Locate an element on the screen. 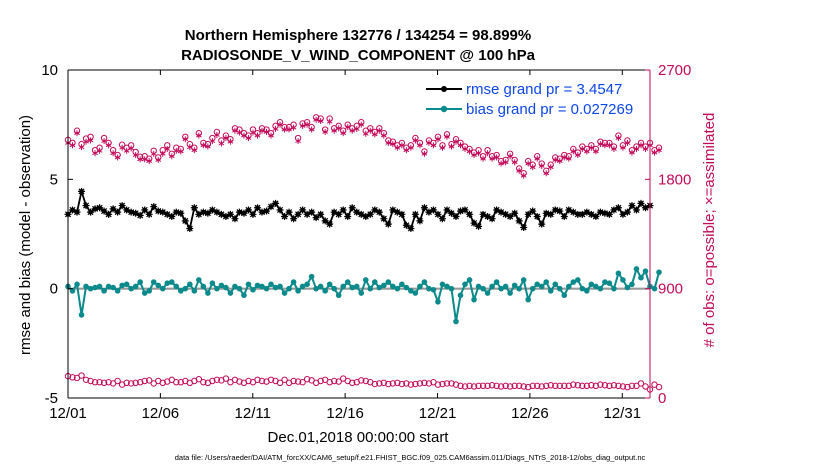 This screenshot has height=475, width=830. legend-box is located at coordinates (534, 98).